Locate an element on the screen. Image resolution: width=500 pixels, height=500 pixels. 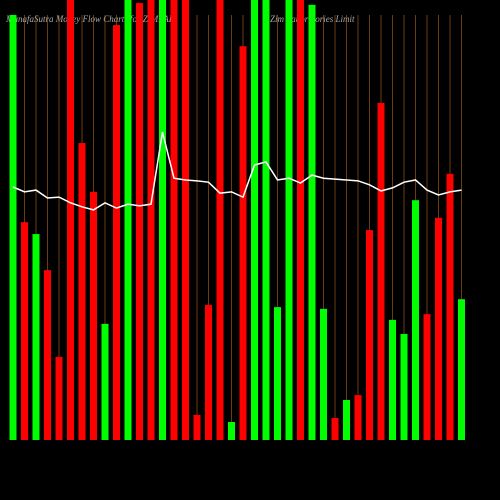
money-flow-line is located at coordinates (237, 171).